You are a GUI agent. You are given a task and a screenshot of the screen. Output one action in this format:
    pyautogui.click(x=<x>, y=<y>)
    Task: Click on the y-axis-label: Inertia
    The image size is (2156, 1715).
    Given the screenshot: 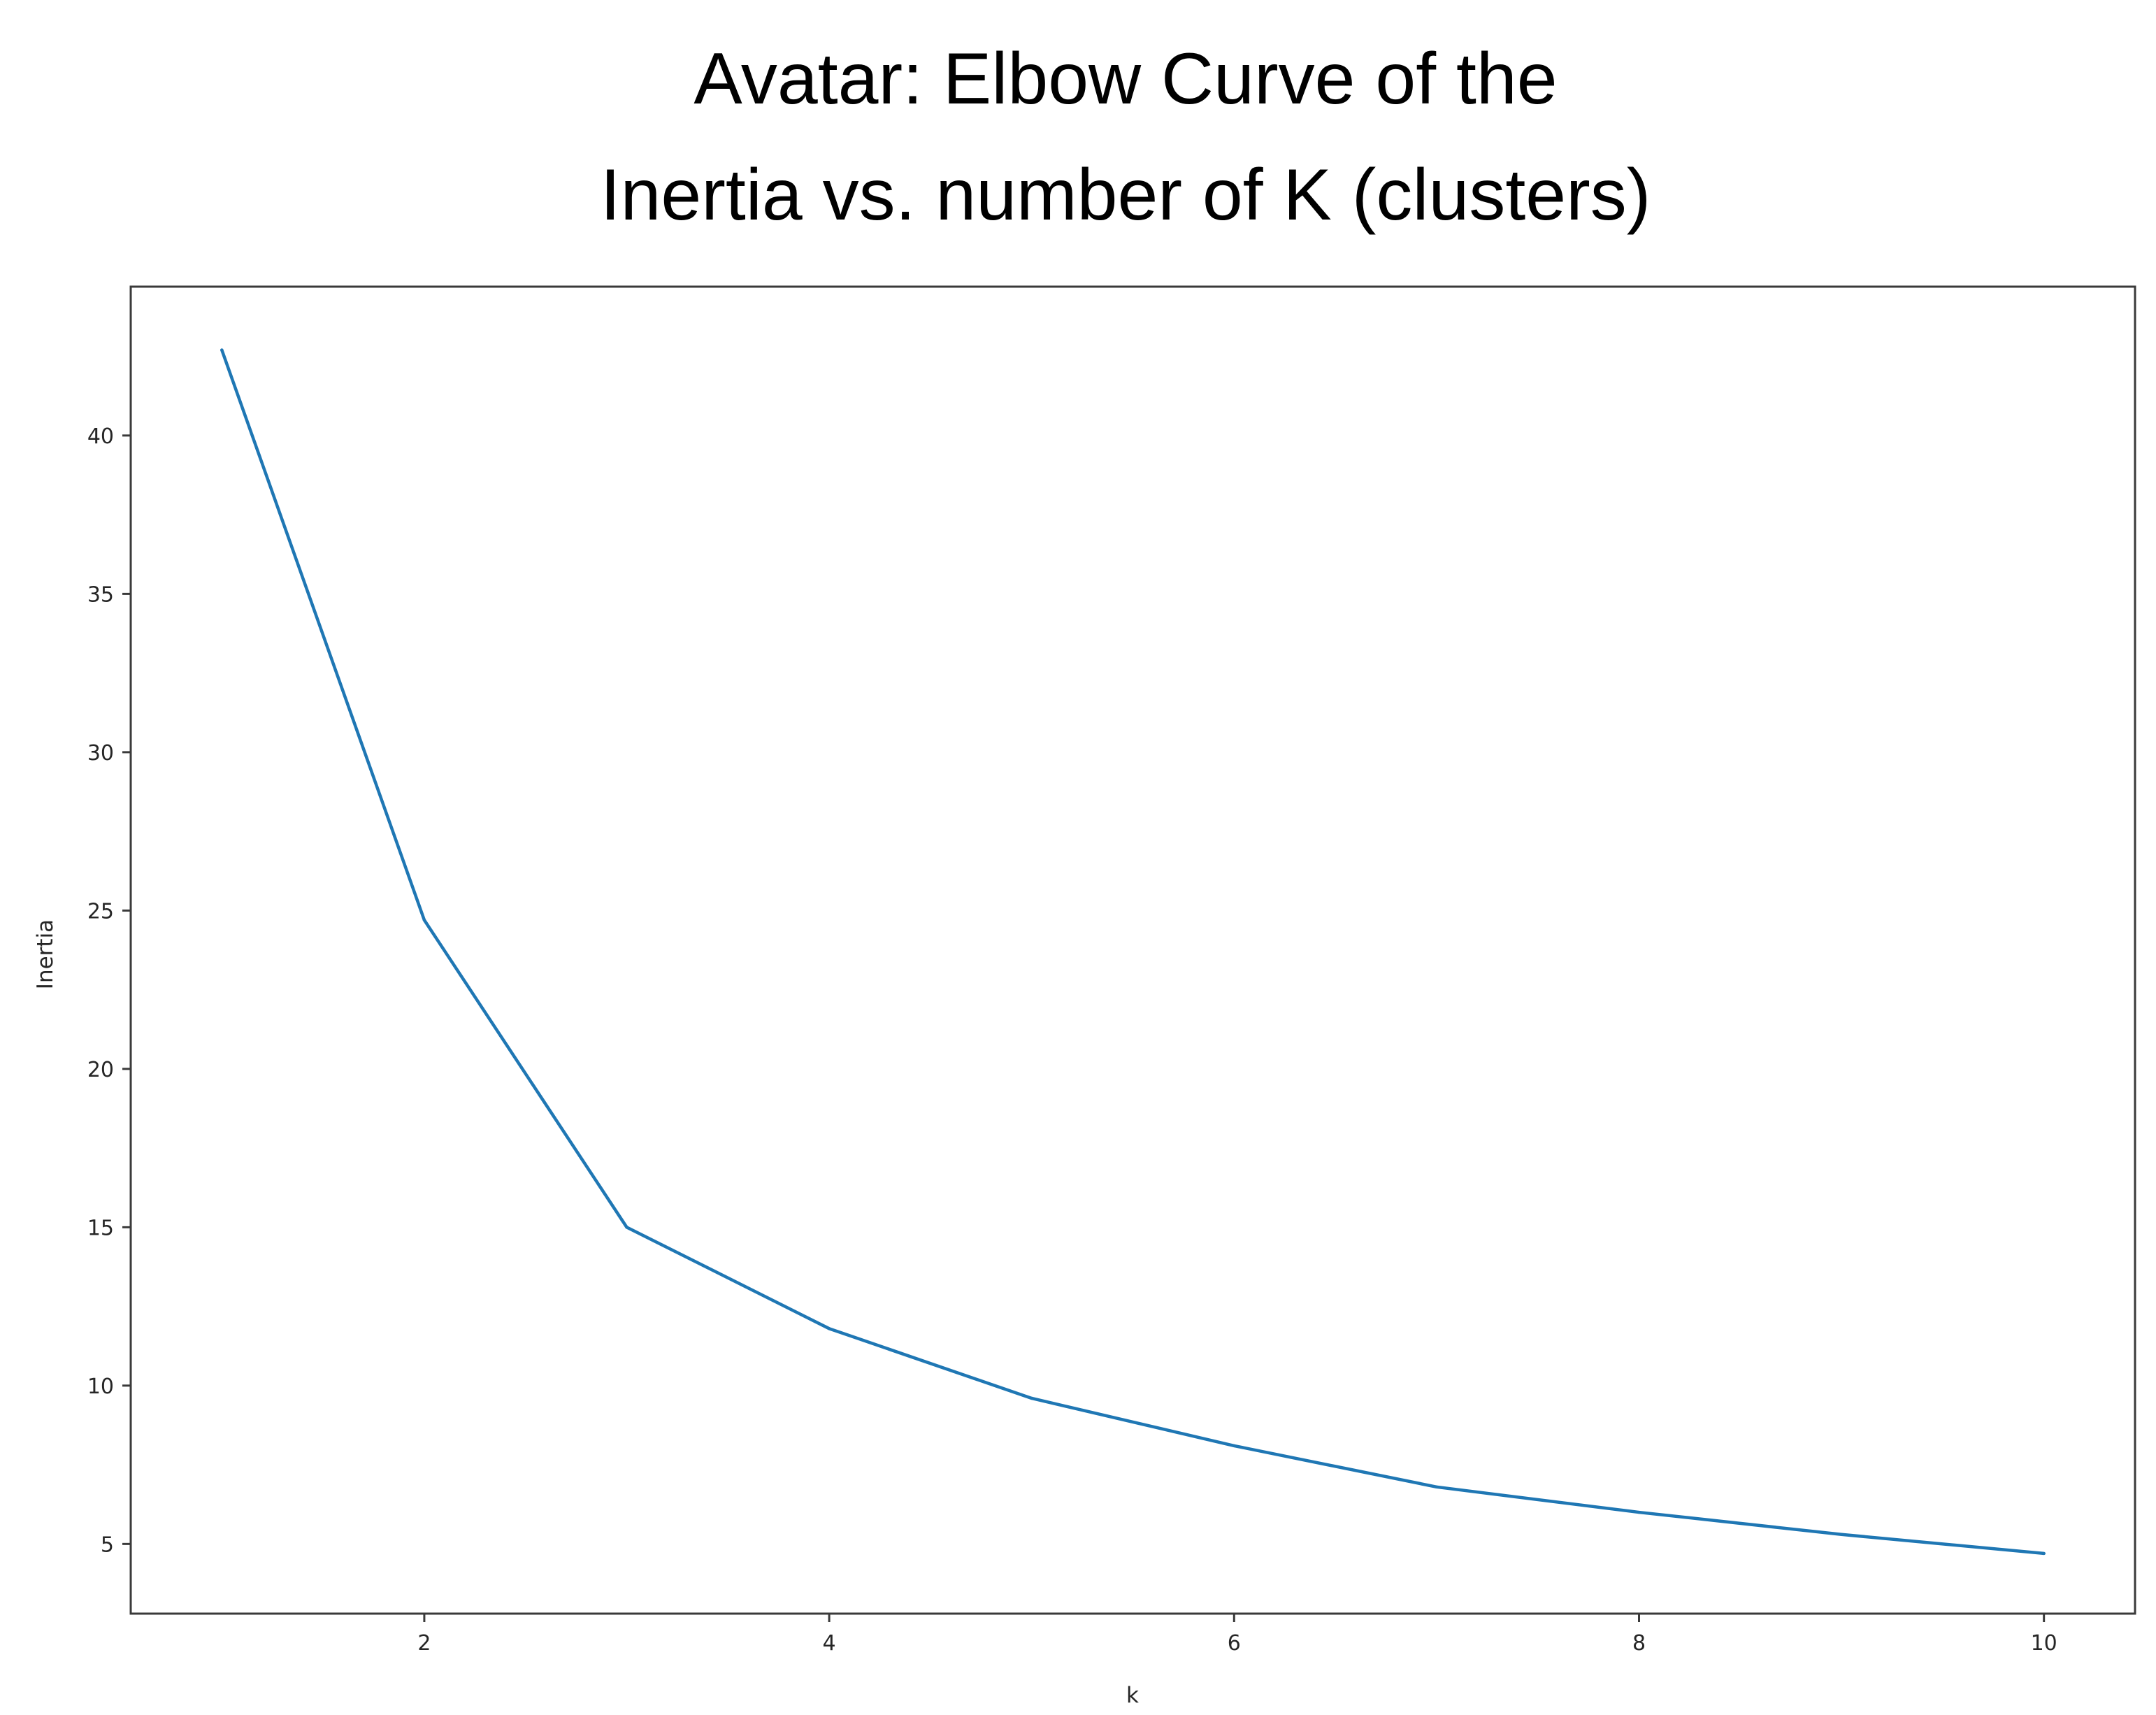 What is the action you would take?
    pyautogui.click(x=45, y=954)
    